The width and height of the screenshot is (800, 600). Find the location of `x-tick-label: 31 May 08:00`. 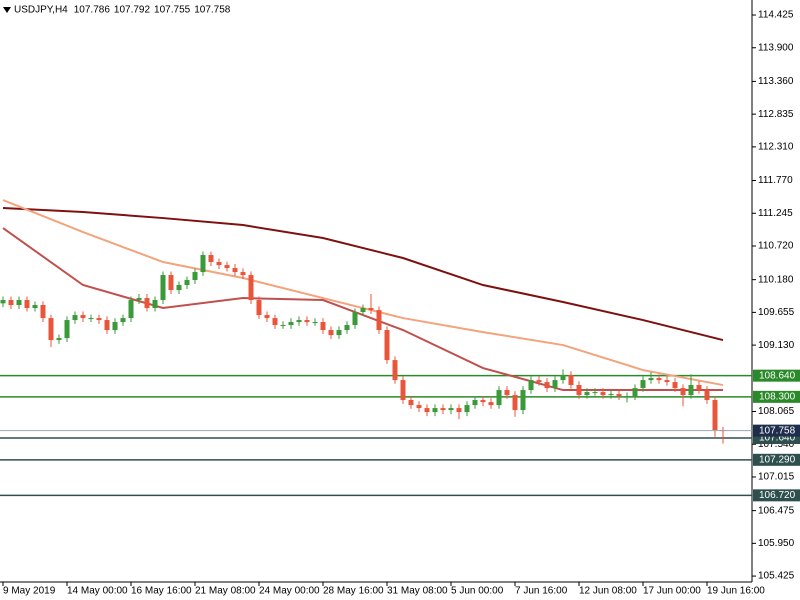

x-tick-label: 31 May 08:00 is located at coordinates (417, 591).